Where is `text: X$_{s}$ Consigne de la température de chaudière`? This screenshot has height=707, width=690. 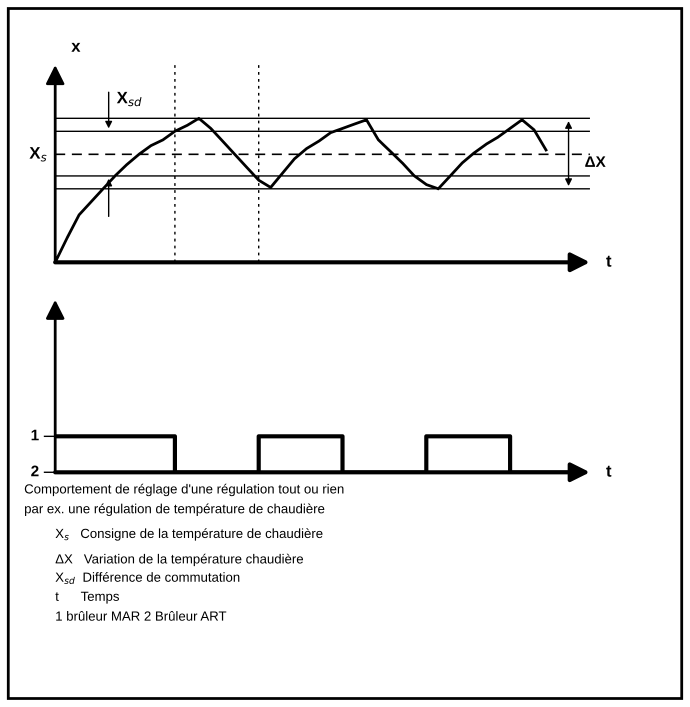 text: X$_{s}$ Consigne de la température de chaudière is located at coordinates (188, 534).